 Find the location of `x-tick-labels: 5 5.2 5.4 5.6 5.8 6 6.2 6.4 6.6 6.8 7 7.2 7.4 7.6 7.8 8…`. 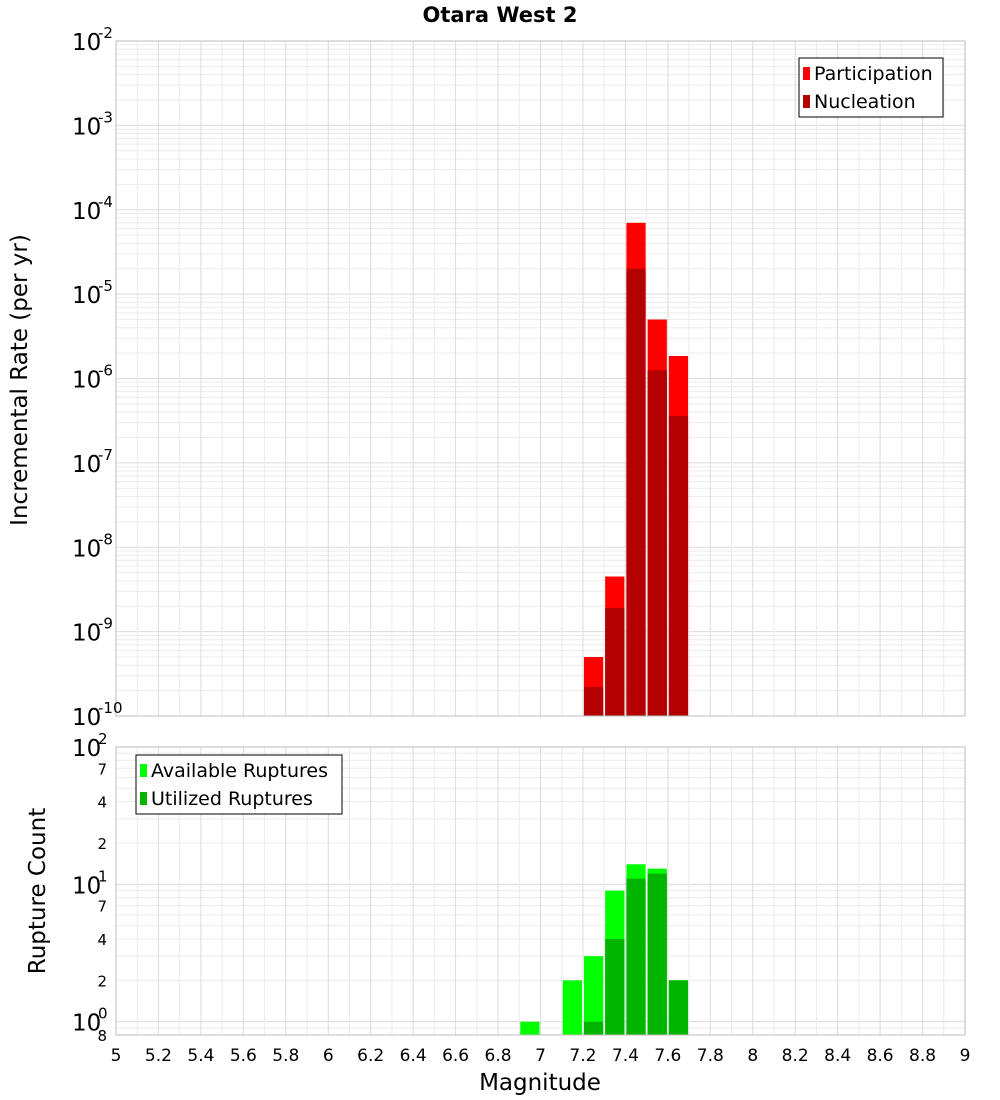

x-tick-labels: 5 5.2 5.4 5.6 5.8 6 6.2 6.4 6.6 6.8 7 7.2 7.4 7.6 7.8 8… is located at coordinates (541, 1056).